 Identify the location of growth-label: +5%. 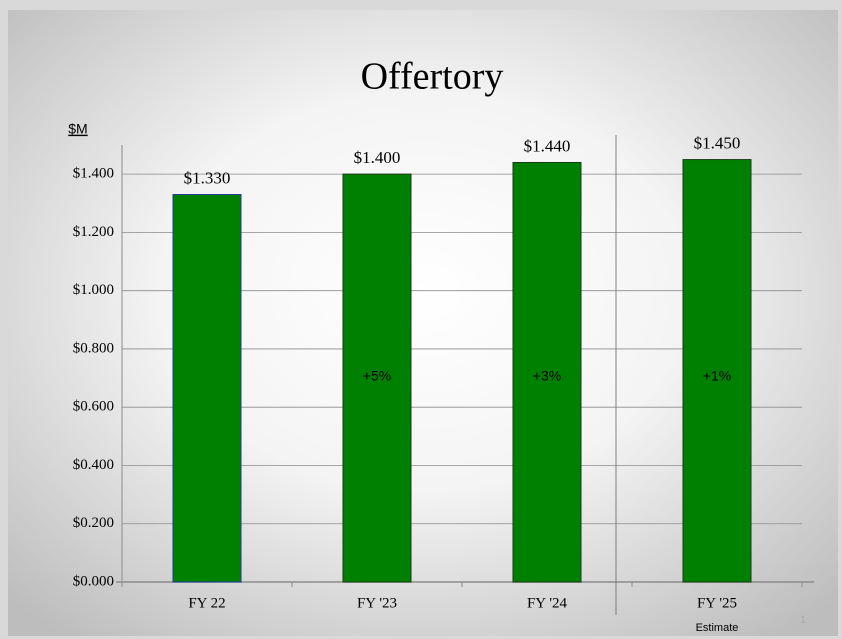
(377, 376).